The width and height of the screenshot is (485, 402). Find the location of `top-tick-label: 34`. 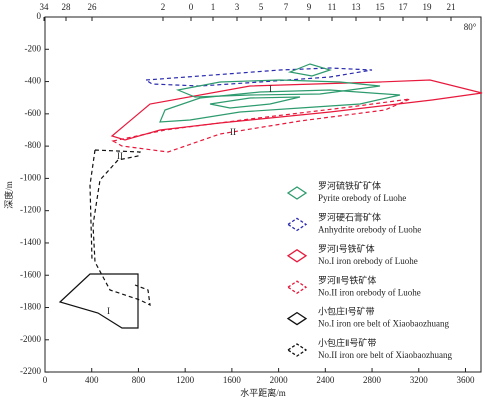

top-tick-label: 34 is located at coordinates (45, 7).